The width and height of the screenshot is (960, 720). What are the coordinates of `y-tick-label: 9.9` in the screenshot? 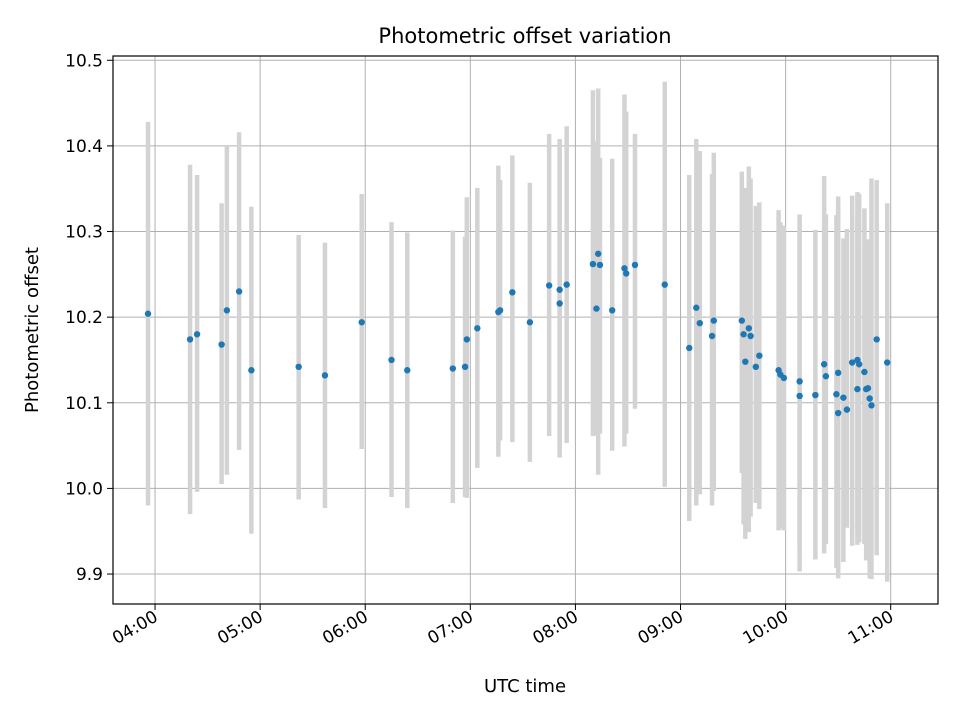 It's located at (89, 575).